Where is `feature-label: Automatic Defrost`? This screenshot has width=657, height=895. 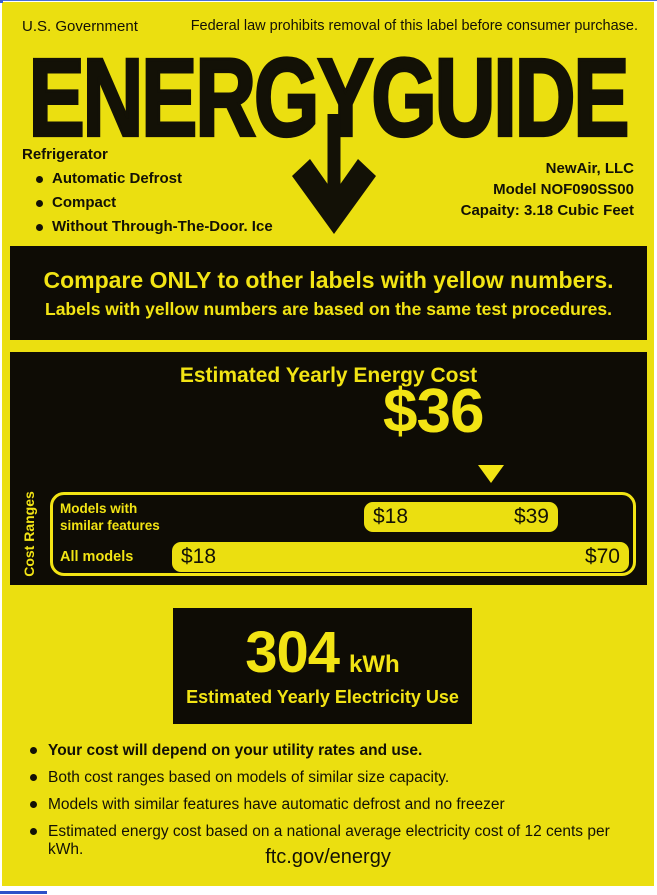 feature-label: Automatic Defrost is located at coordinates (117, 178).